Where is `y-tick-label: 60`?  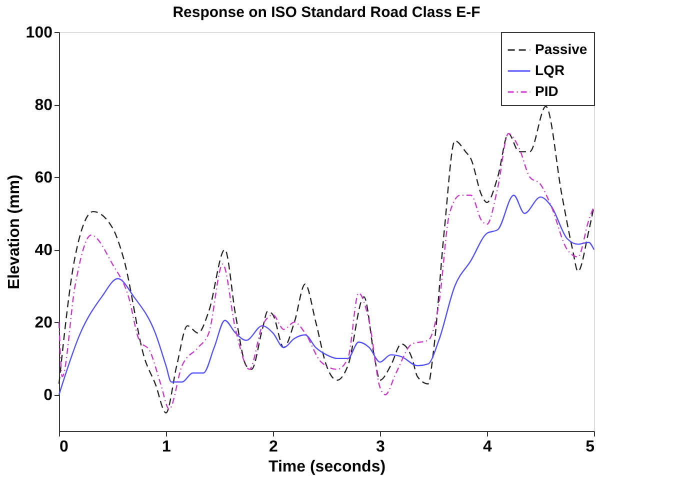
y-tick-label: 60 is located at coordinates (43, 178).